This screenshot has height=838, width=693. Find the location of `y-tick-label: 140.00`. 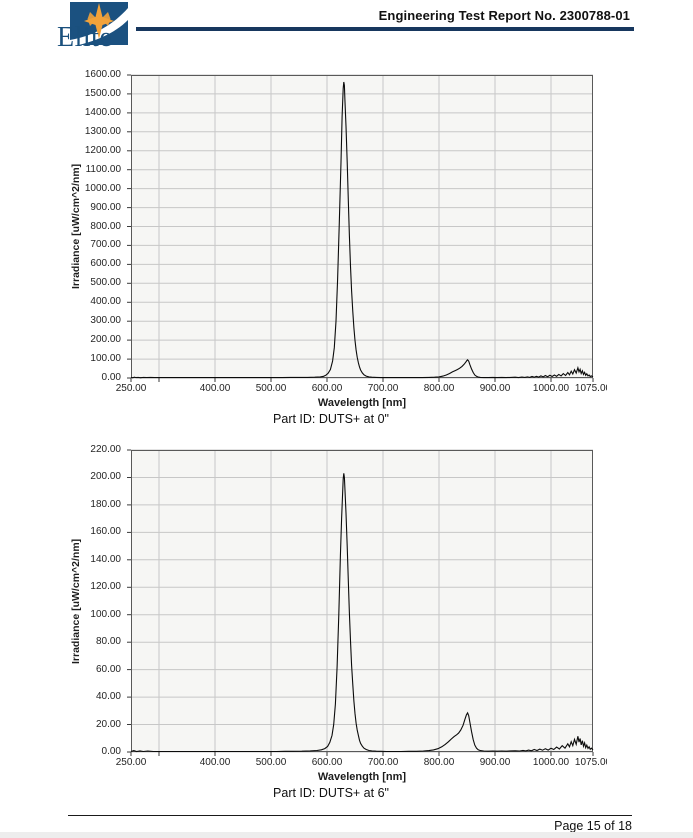

y-tick-label: 140.00 is located at coordinates (105, 559).